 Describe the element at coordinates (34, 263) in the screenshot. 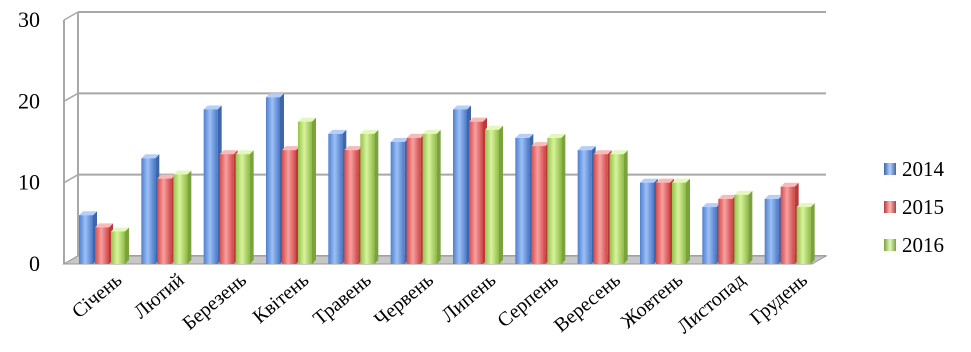

I see `y-tick-label: 0` at that location.